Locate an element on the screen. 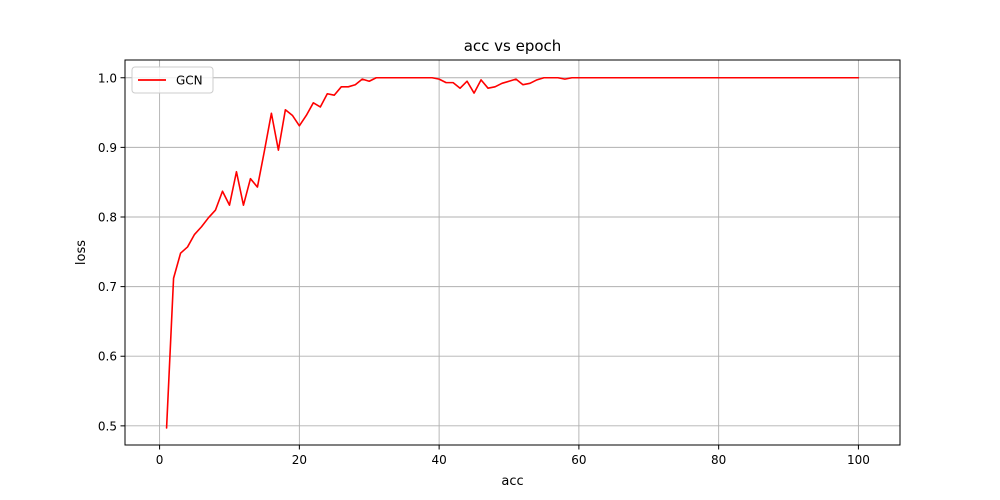 Image resolution: width=1000 pixels, height=500 pixels. x-tick-label: 60 is located at coordinates (578, 460).